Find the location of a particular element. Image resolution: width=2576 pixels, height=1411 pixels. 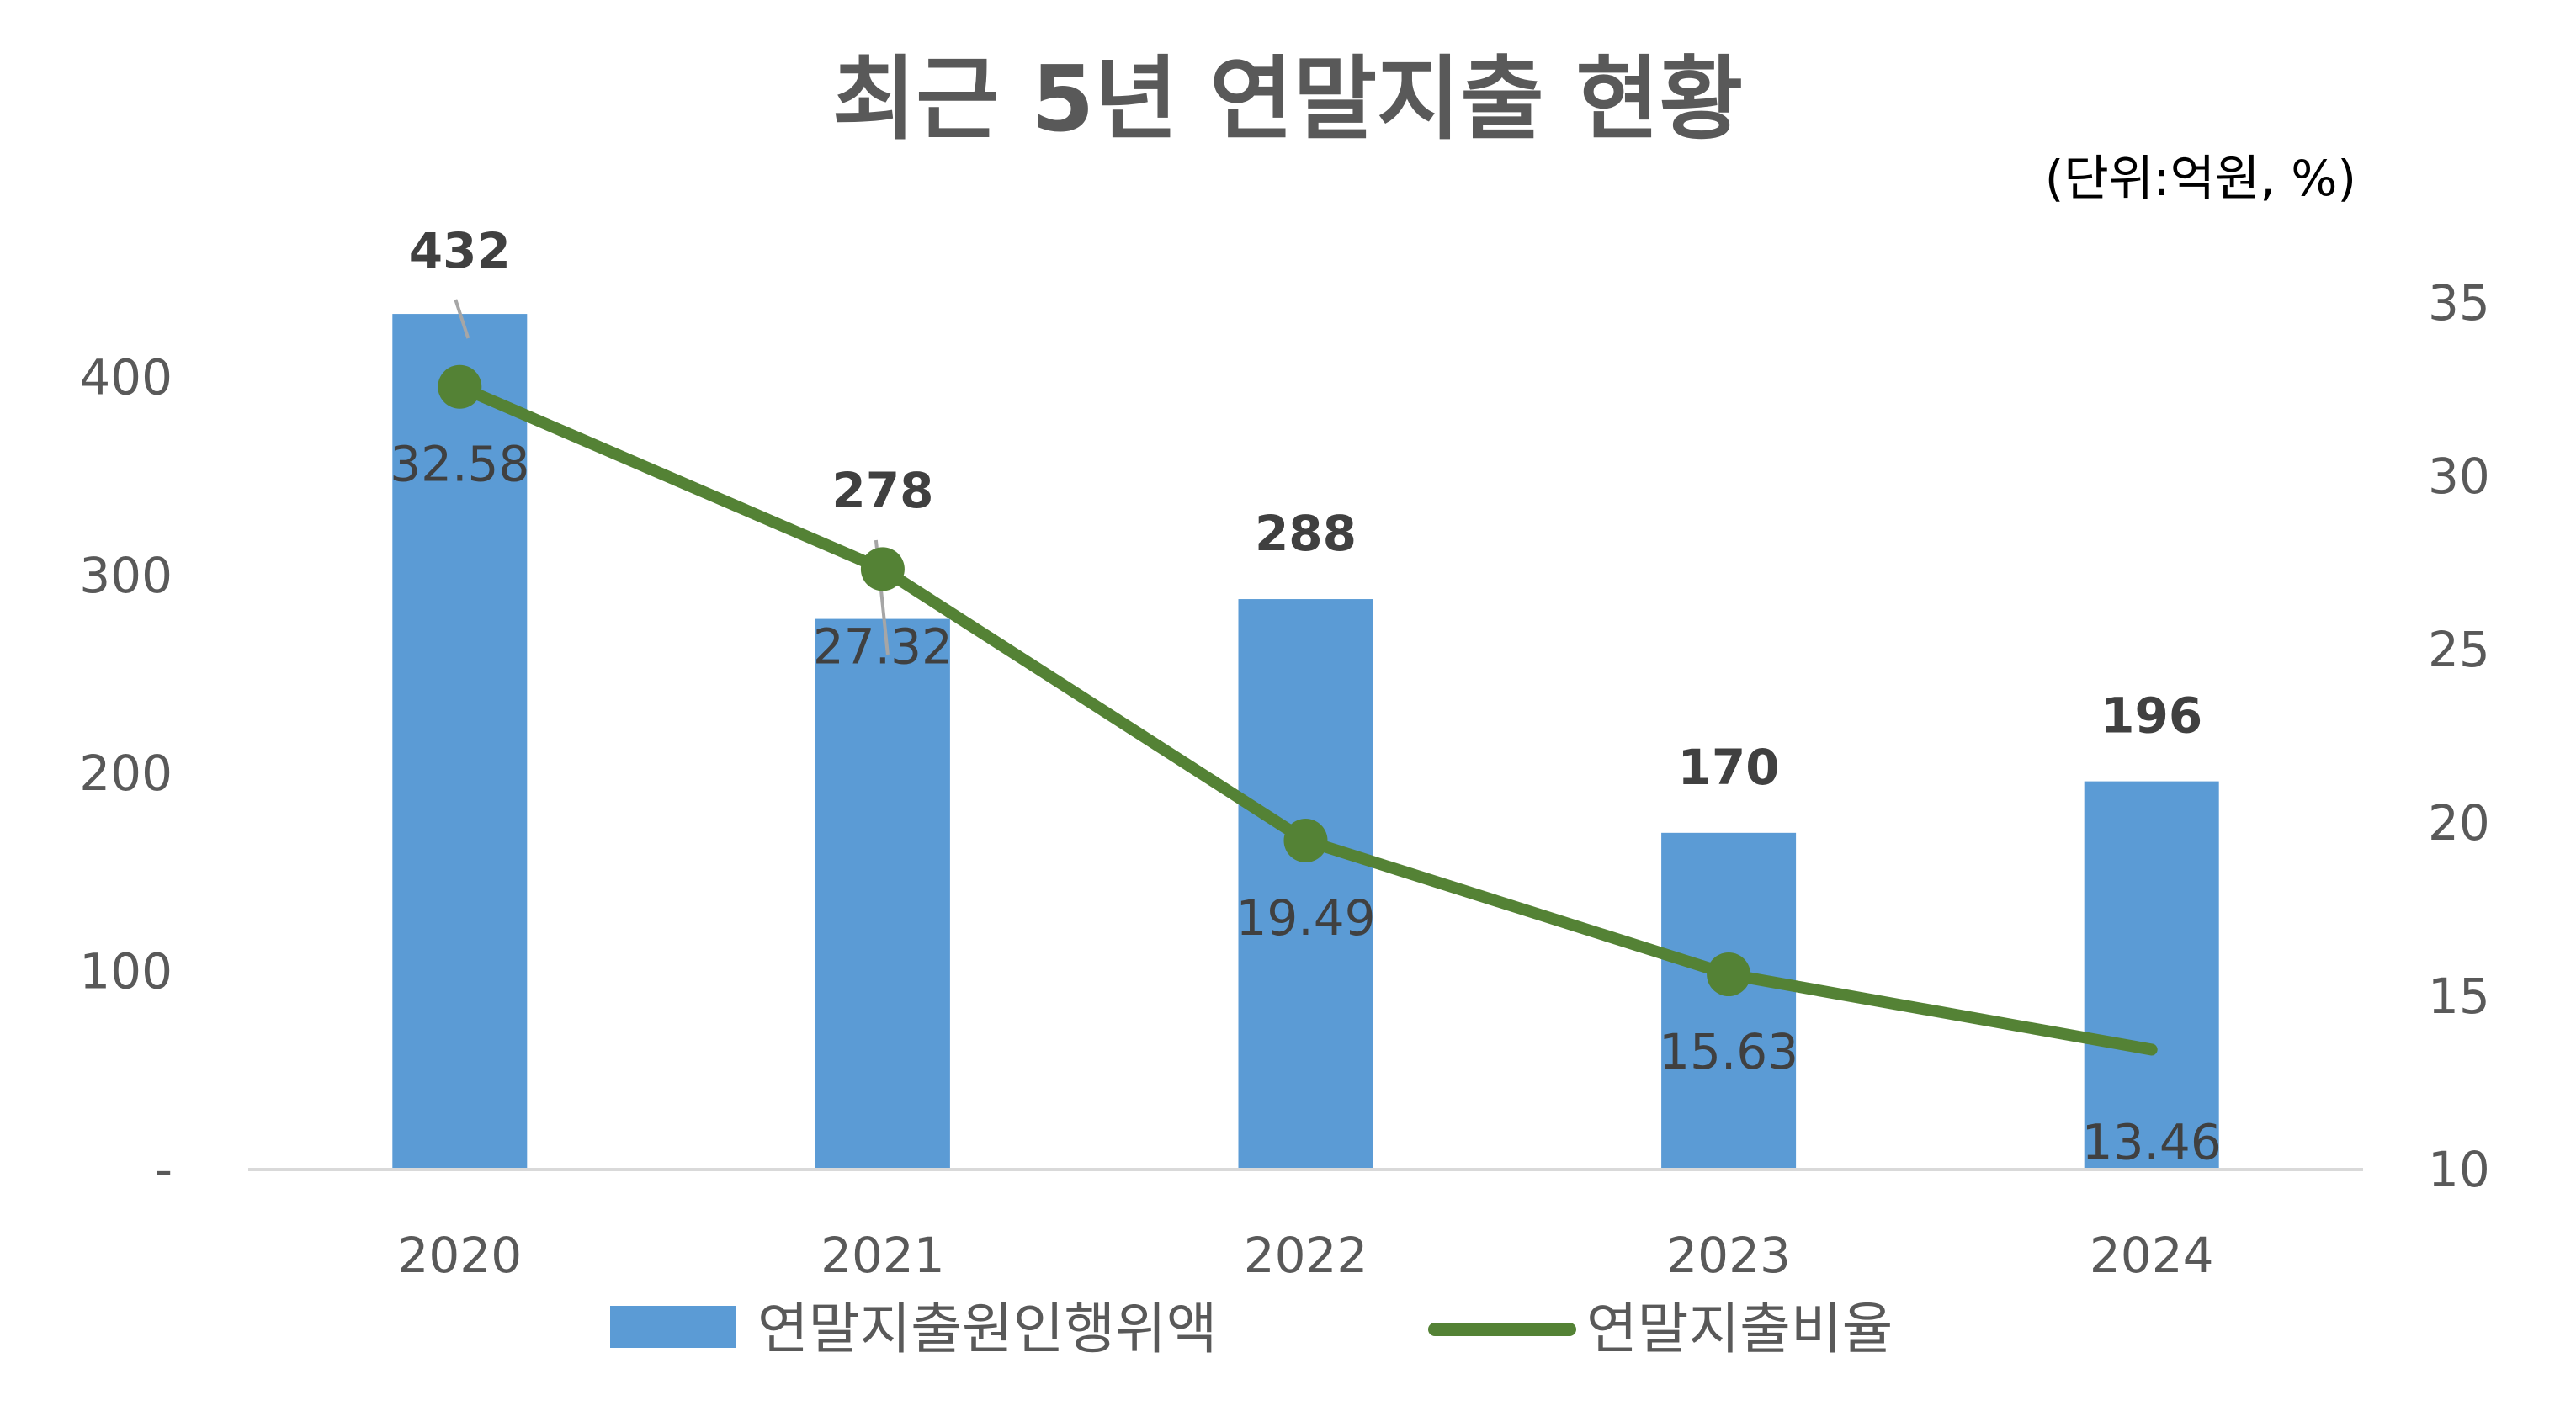

x-tick-label: 2022 is located at coordinates (1306, 1255).